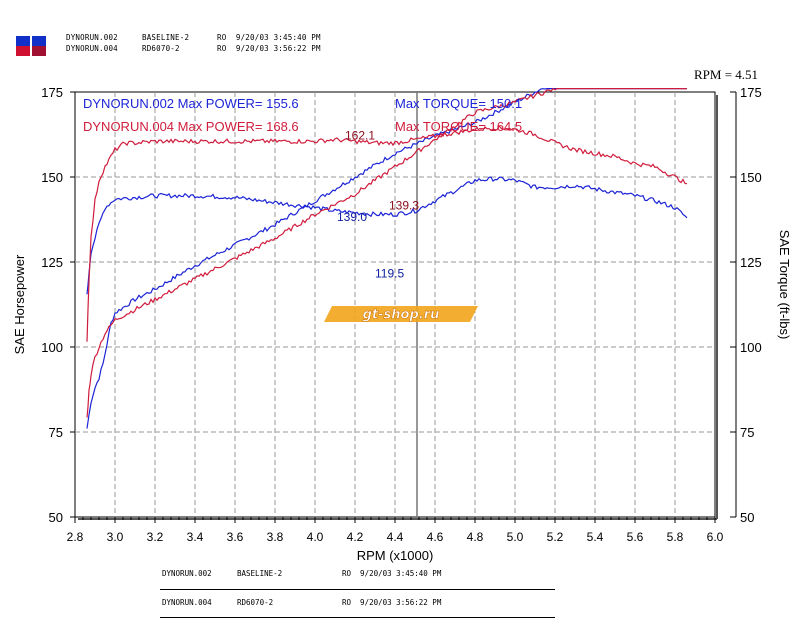 This screenshot has height=627, width=800. Describe the element at coordinates (52, 262) in the screenshot. I see `y-left-tick-label: 125` at that location.